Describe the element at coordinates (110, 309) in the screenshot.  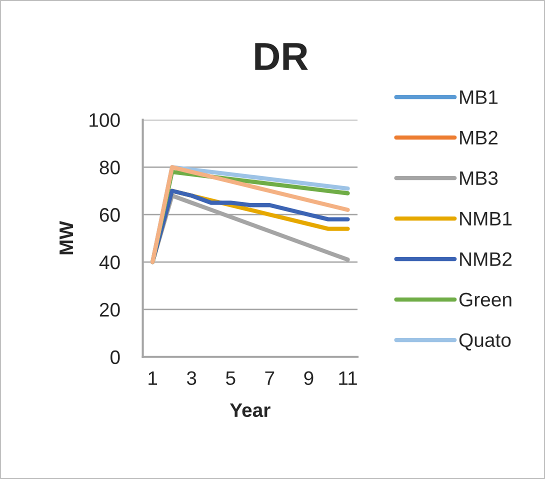
I see `y-tick-label: 20` at that location.